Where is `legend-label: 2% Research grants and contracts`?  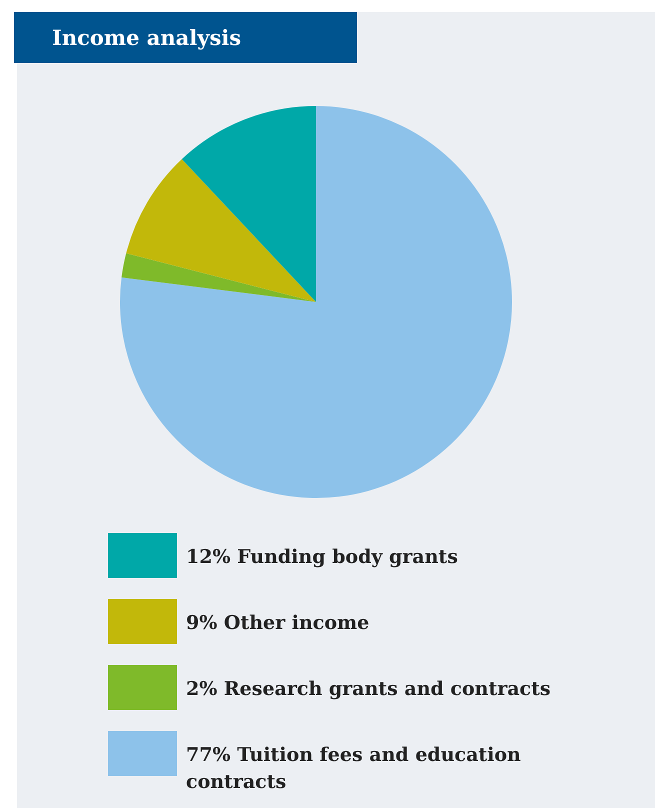
legend-label: 2% Research grants and contracts is located at coordinates (369, 689).